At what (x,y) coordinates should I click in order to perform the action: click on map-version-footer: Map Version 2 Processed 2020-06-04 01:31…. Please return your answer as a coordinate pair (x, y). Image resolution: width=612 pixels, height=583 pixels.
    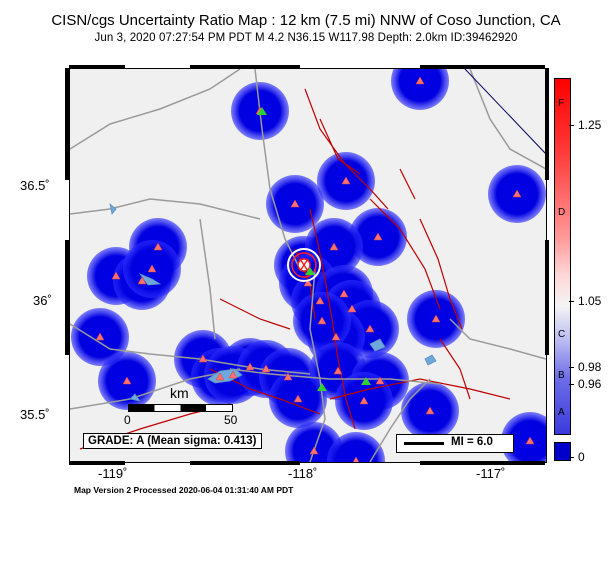
    Looking at the image, I should click on (184, 490).